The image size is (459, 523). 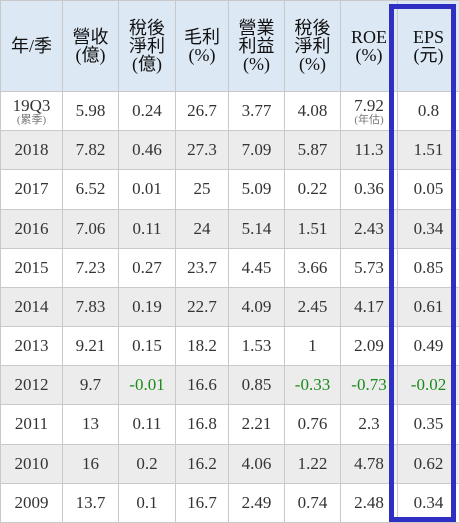 What do you see at coordinates (256, 46) in the screenshot?
I see `header-operating-margin-l2: 利益` at bounding box center [256, 46].